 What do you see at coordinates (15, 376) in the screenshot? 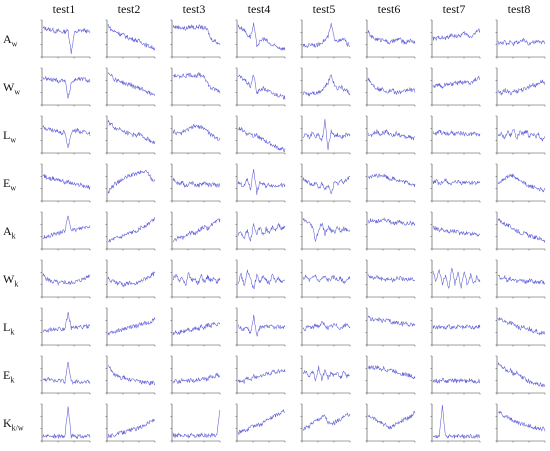
I see `row-label-e-k: Ek` at bounding box center [15, 376].